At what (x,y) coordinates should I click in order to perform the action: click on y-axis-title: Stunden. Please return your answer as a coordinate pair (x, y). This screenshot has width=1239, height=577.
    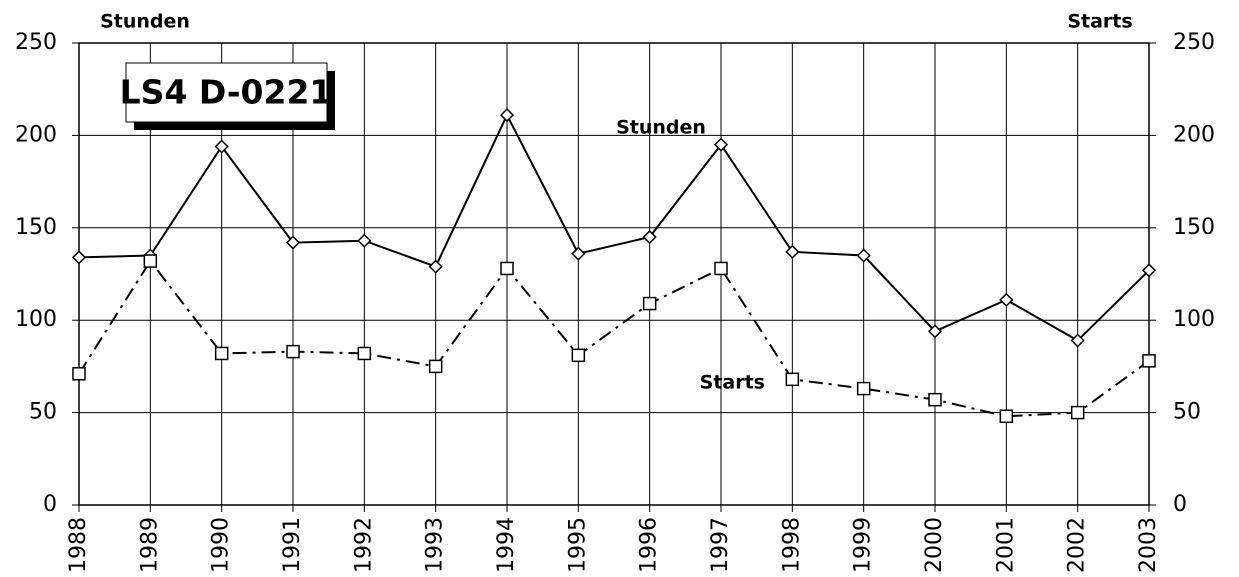
    Looking at the image, I should click on (145, 22).